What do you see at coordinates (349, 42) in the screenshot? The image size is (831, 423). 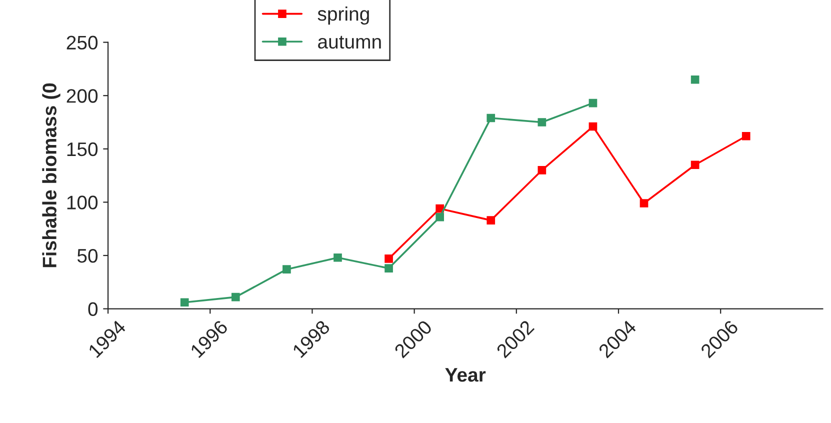 I see `legend-label: autumn` at bounding box center [349, 42].